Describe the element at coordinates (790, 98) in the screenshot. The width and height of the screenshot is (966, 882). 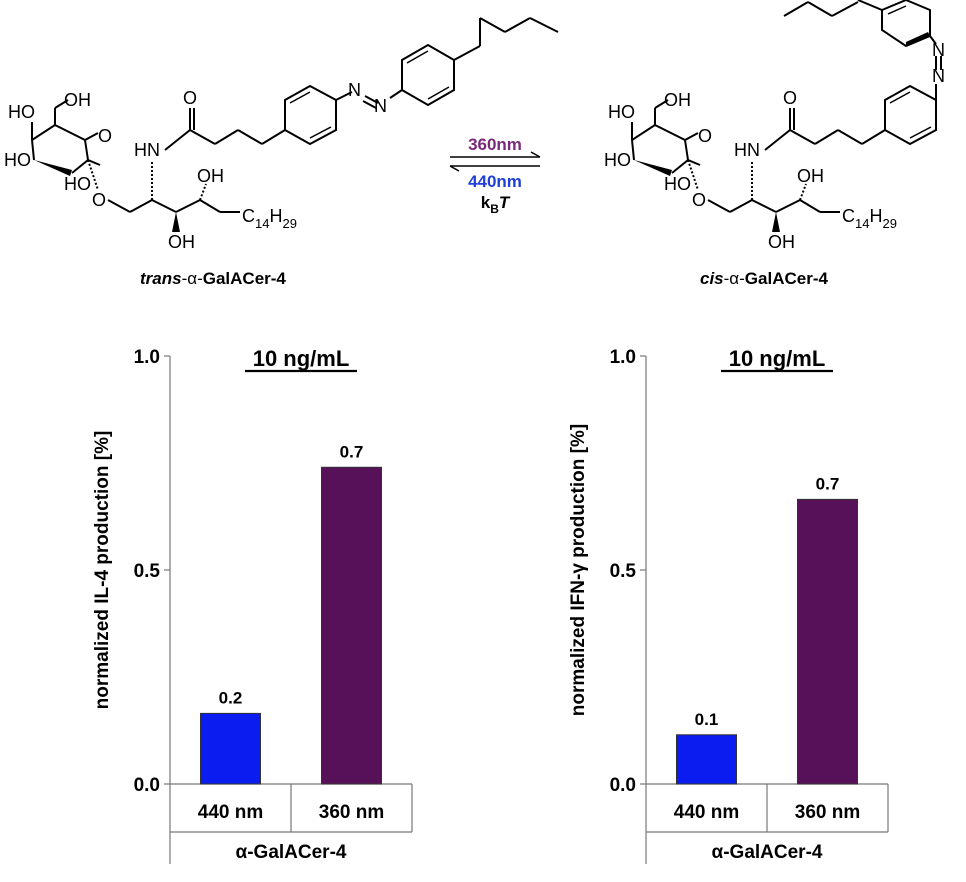
I see `cis-carbonyl-o-label: O` at that location.